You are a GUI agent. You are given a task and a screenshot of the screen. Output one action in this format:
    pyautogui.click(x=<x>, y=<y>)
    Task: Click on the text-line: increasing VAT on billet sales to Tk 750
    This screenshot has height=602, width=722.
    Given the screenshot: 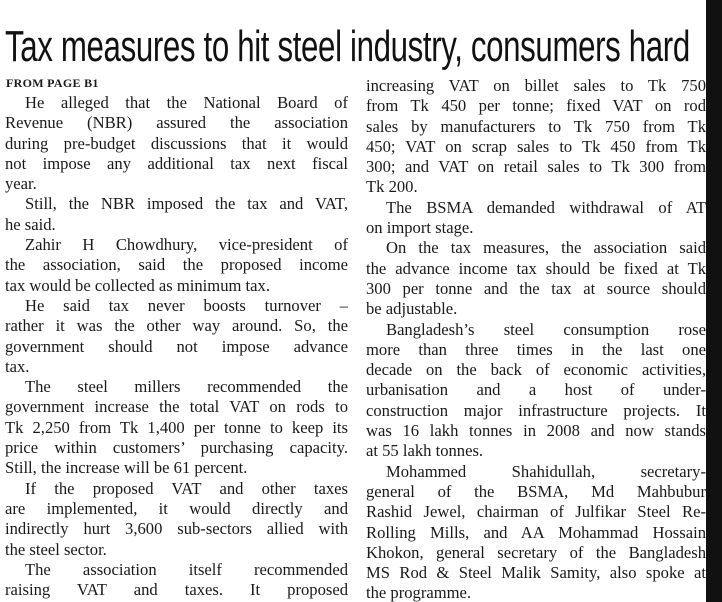 What is the action you would take?
    pyautogui.click(x=536, y=85)
    